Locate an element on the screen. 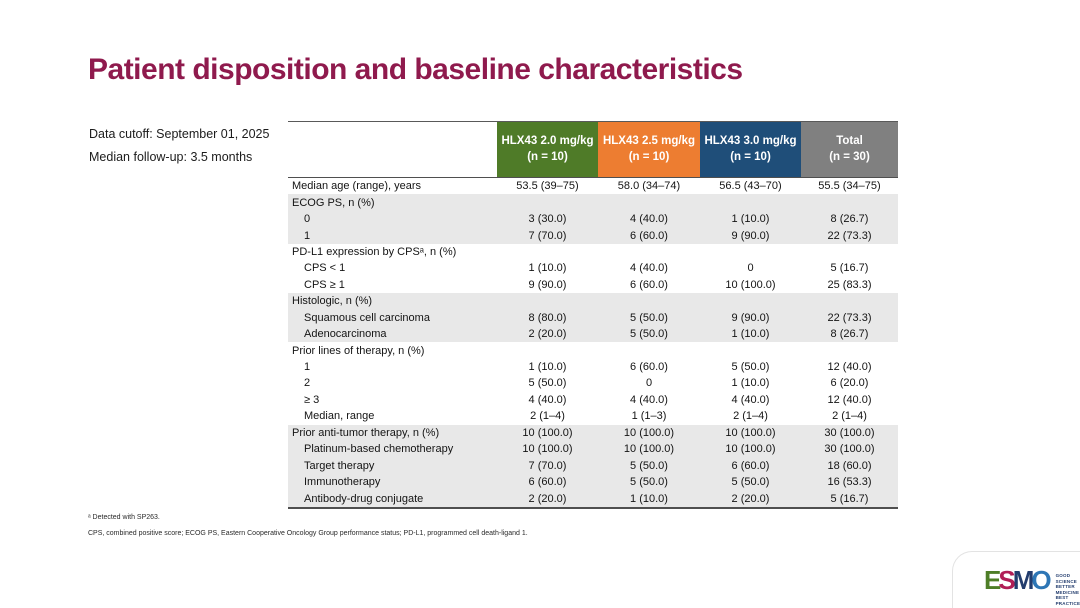 This screenshot has height=608, width=1080. tagline-line: BETTER MEDICINE is located at coordinates (1067, 589).